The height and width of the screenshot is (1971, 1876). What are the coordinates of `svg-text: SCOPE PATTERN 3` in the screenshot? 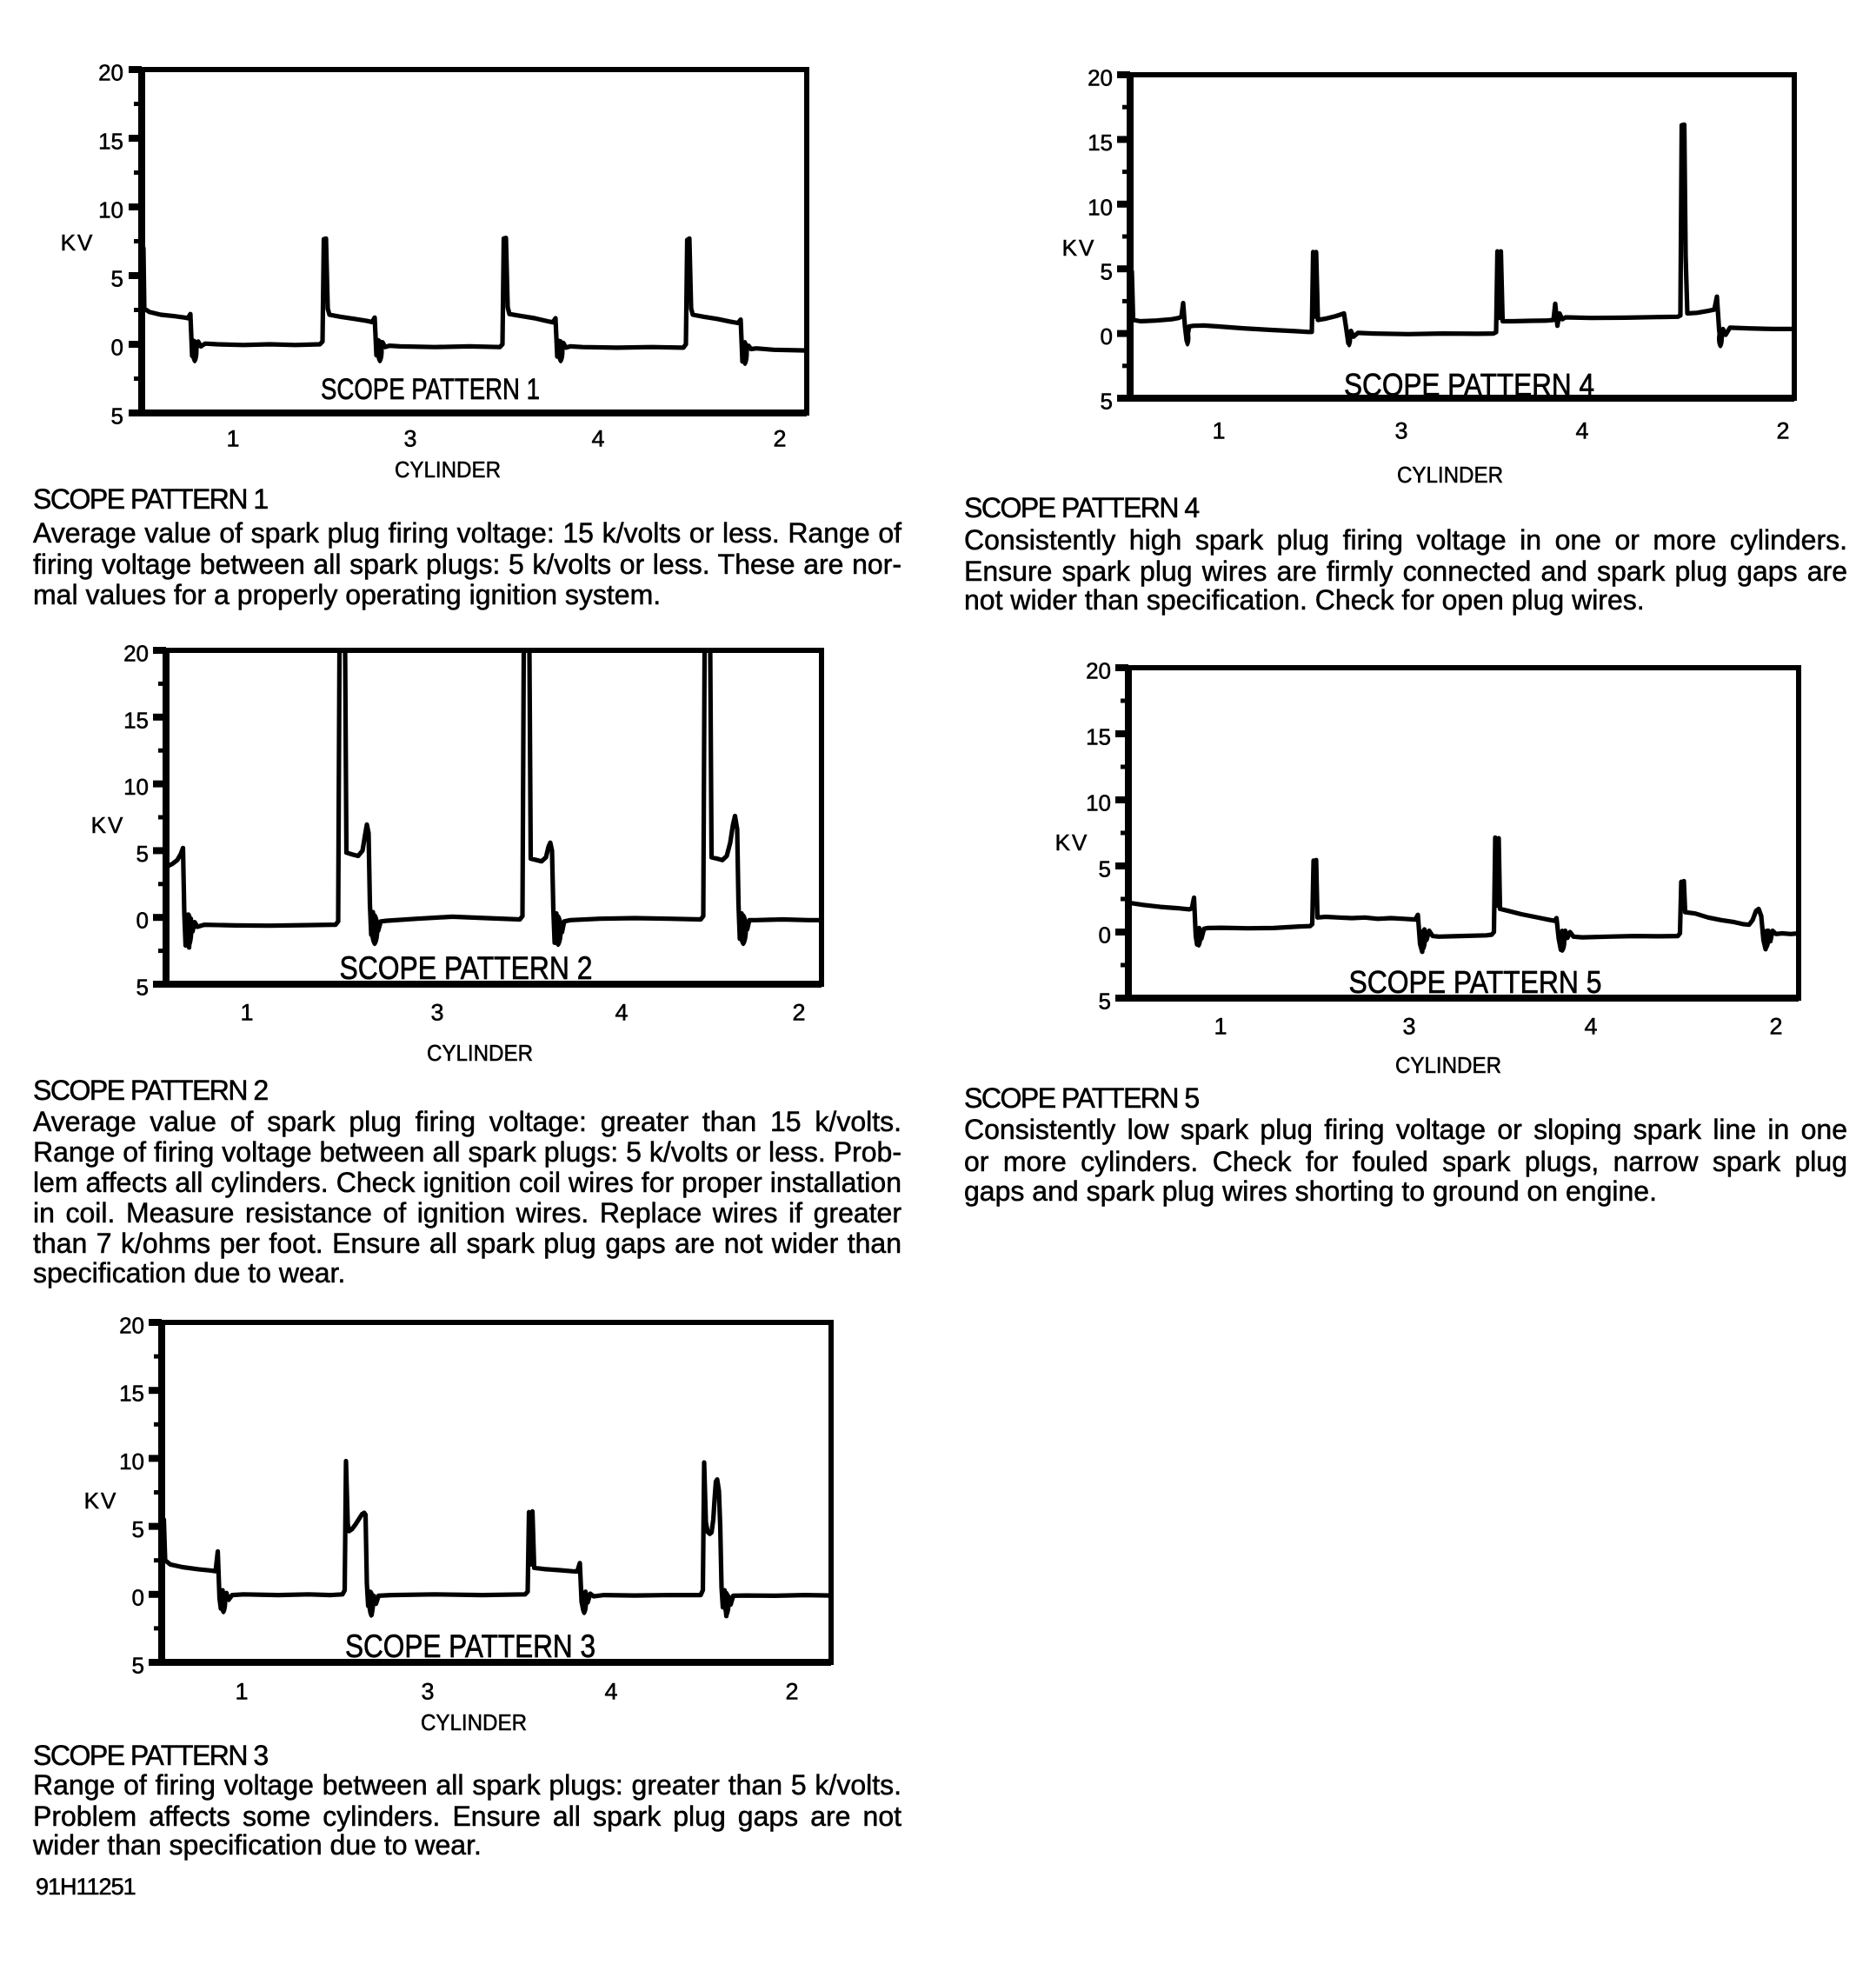 It's located at (470, 1646).